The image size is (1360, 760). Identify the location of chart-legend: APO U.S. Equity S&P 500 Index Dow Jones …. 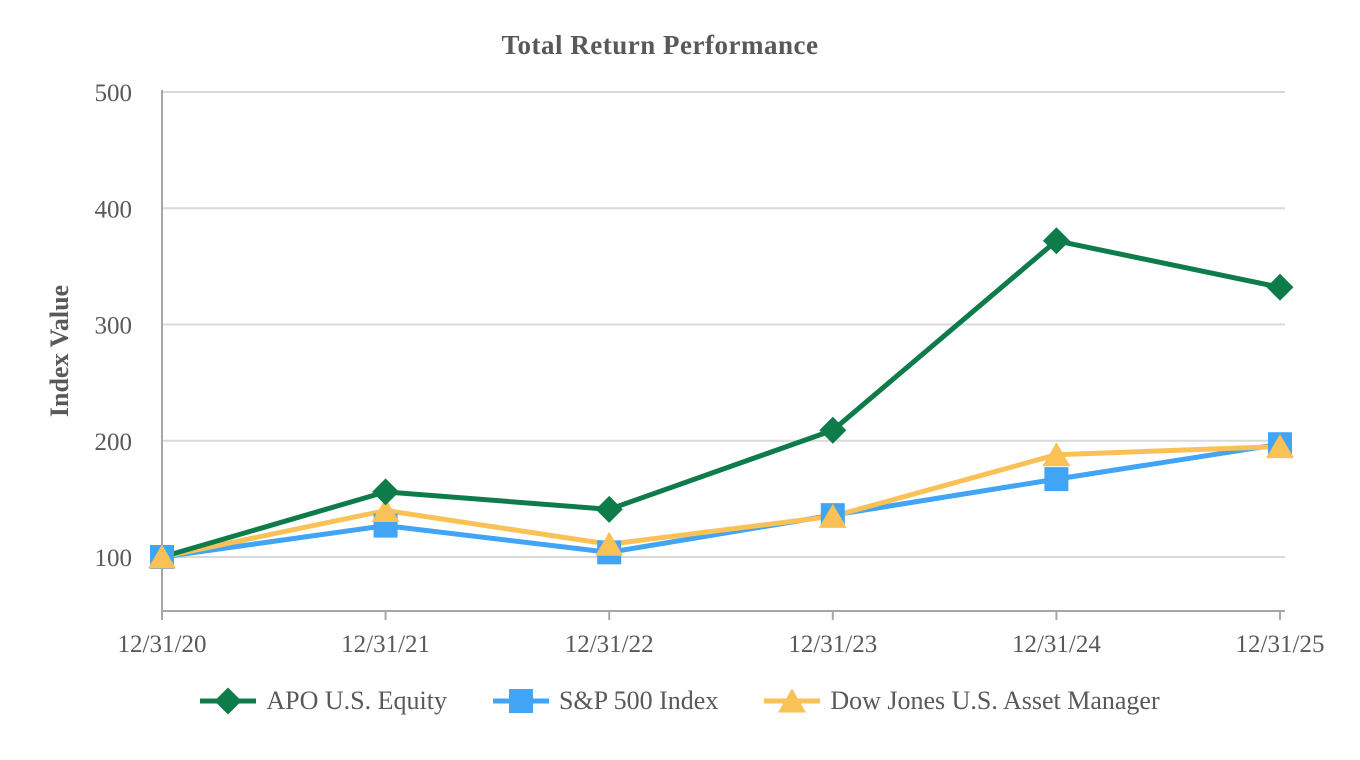
(680, 701).